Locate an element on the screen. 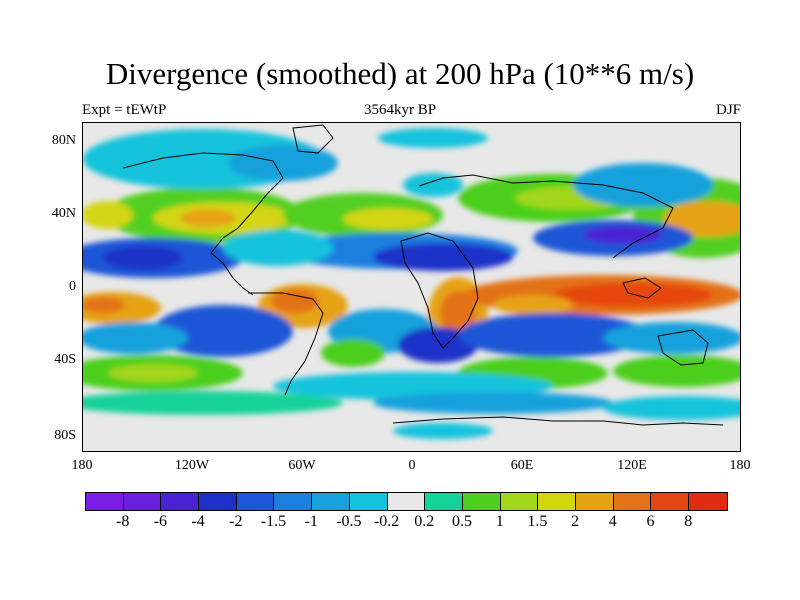 This screenshot has width=800, height=600. lat-label-40s: 40S is located at coordinates (65, 359).